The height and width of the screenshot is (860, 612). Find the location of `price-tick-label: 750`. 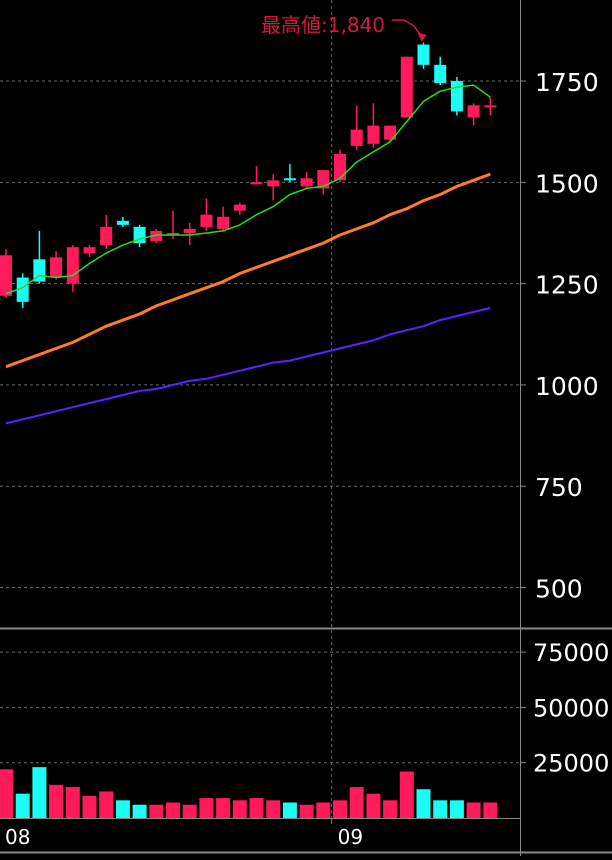

price-tick-label: 750 is located at coordinates (559, 487).